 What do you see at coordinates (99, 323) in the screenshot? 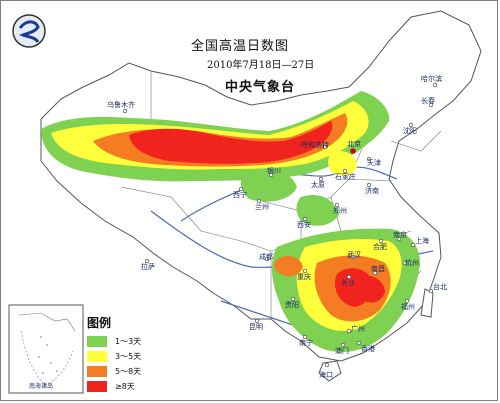
I see `legend-title: 图例` at bounding box center [99, 323].